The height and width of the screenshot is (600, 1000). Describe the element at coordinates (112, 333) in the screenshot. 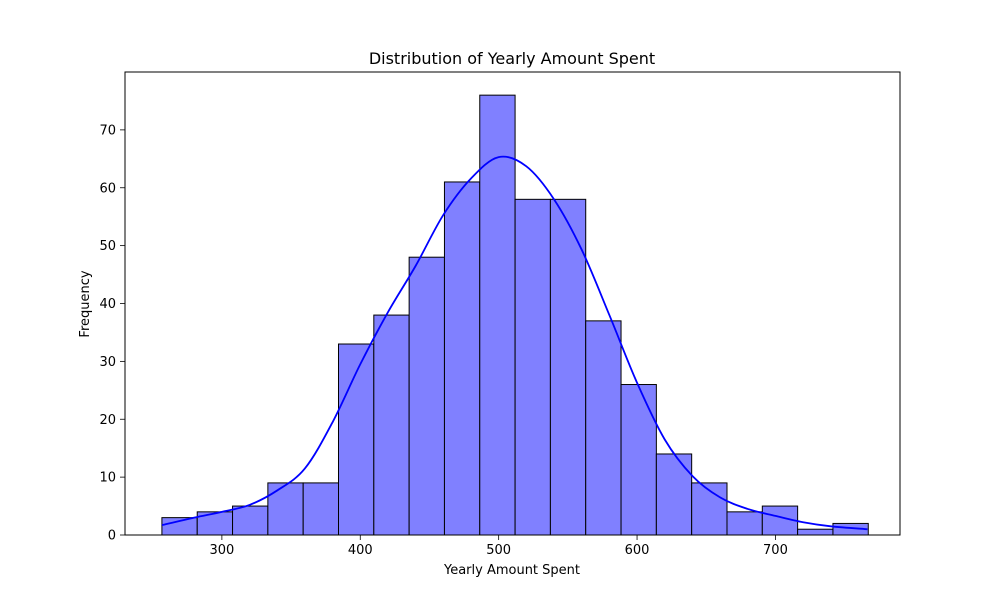

I see `y-axis-ticks: 0 10 20 30 40 50 60 70` at that location.